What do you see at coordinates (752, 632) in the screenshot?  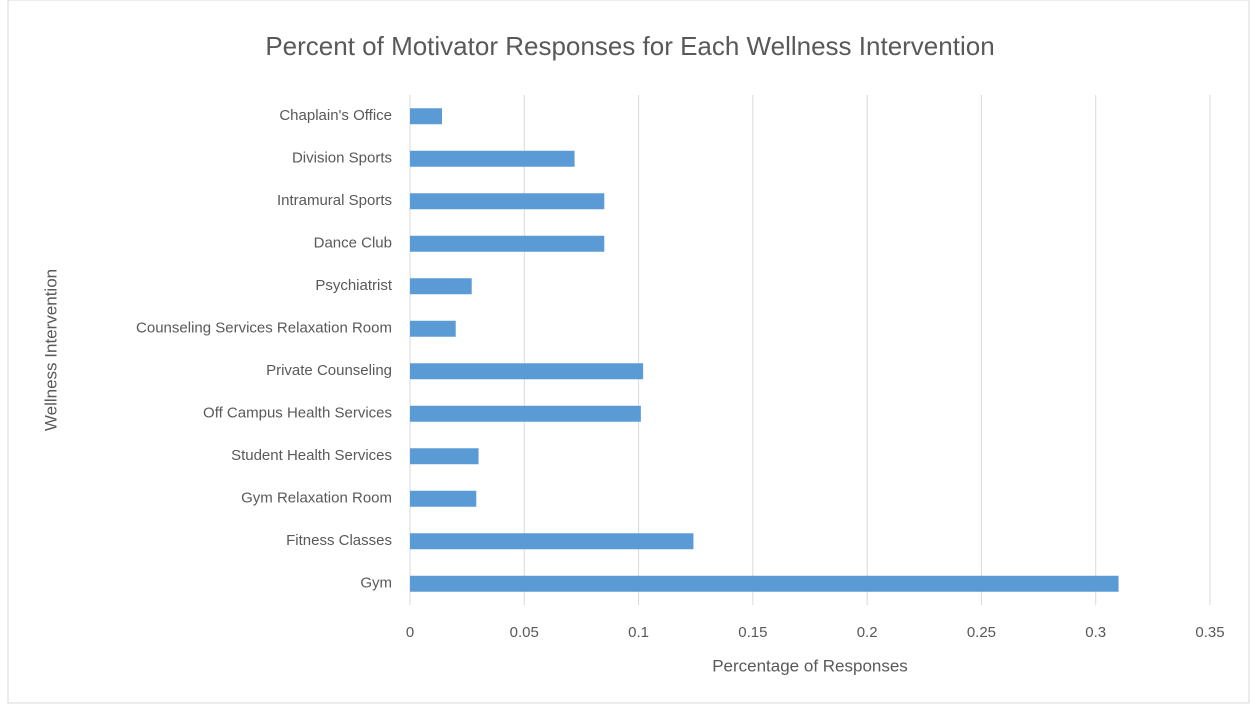 I see `x-tick-label: 0.15` at bounding box center [752, 632].